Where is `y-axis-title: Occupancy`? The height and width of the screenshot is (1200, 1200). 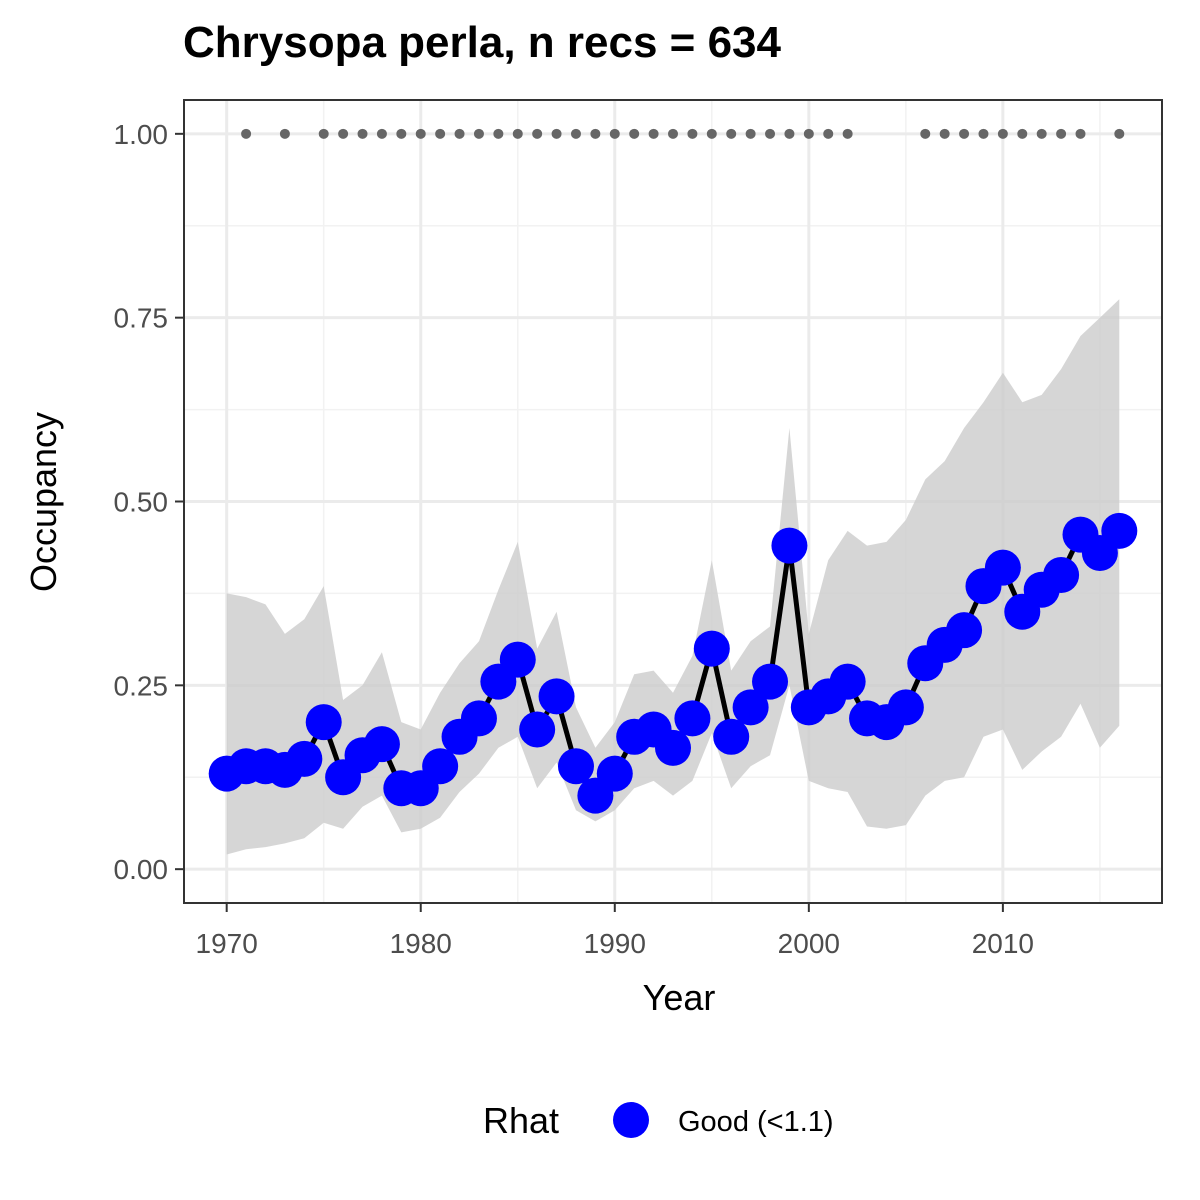 y-axis-title: Occupancy is located at coordinates (43, 502).